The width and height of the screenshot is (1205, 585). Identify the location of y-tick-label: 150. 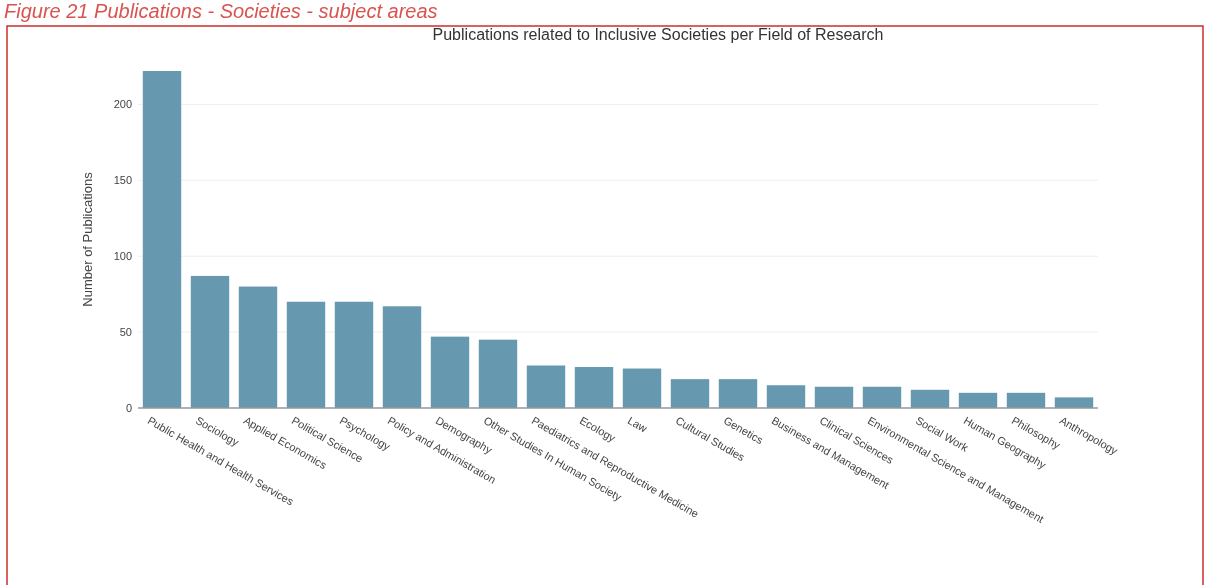
(122, 180).